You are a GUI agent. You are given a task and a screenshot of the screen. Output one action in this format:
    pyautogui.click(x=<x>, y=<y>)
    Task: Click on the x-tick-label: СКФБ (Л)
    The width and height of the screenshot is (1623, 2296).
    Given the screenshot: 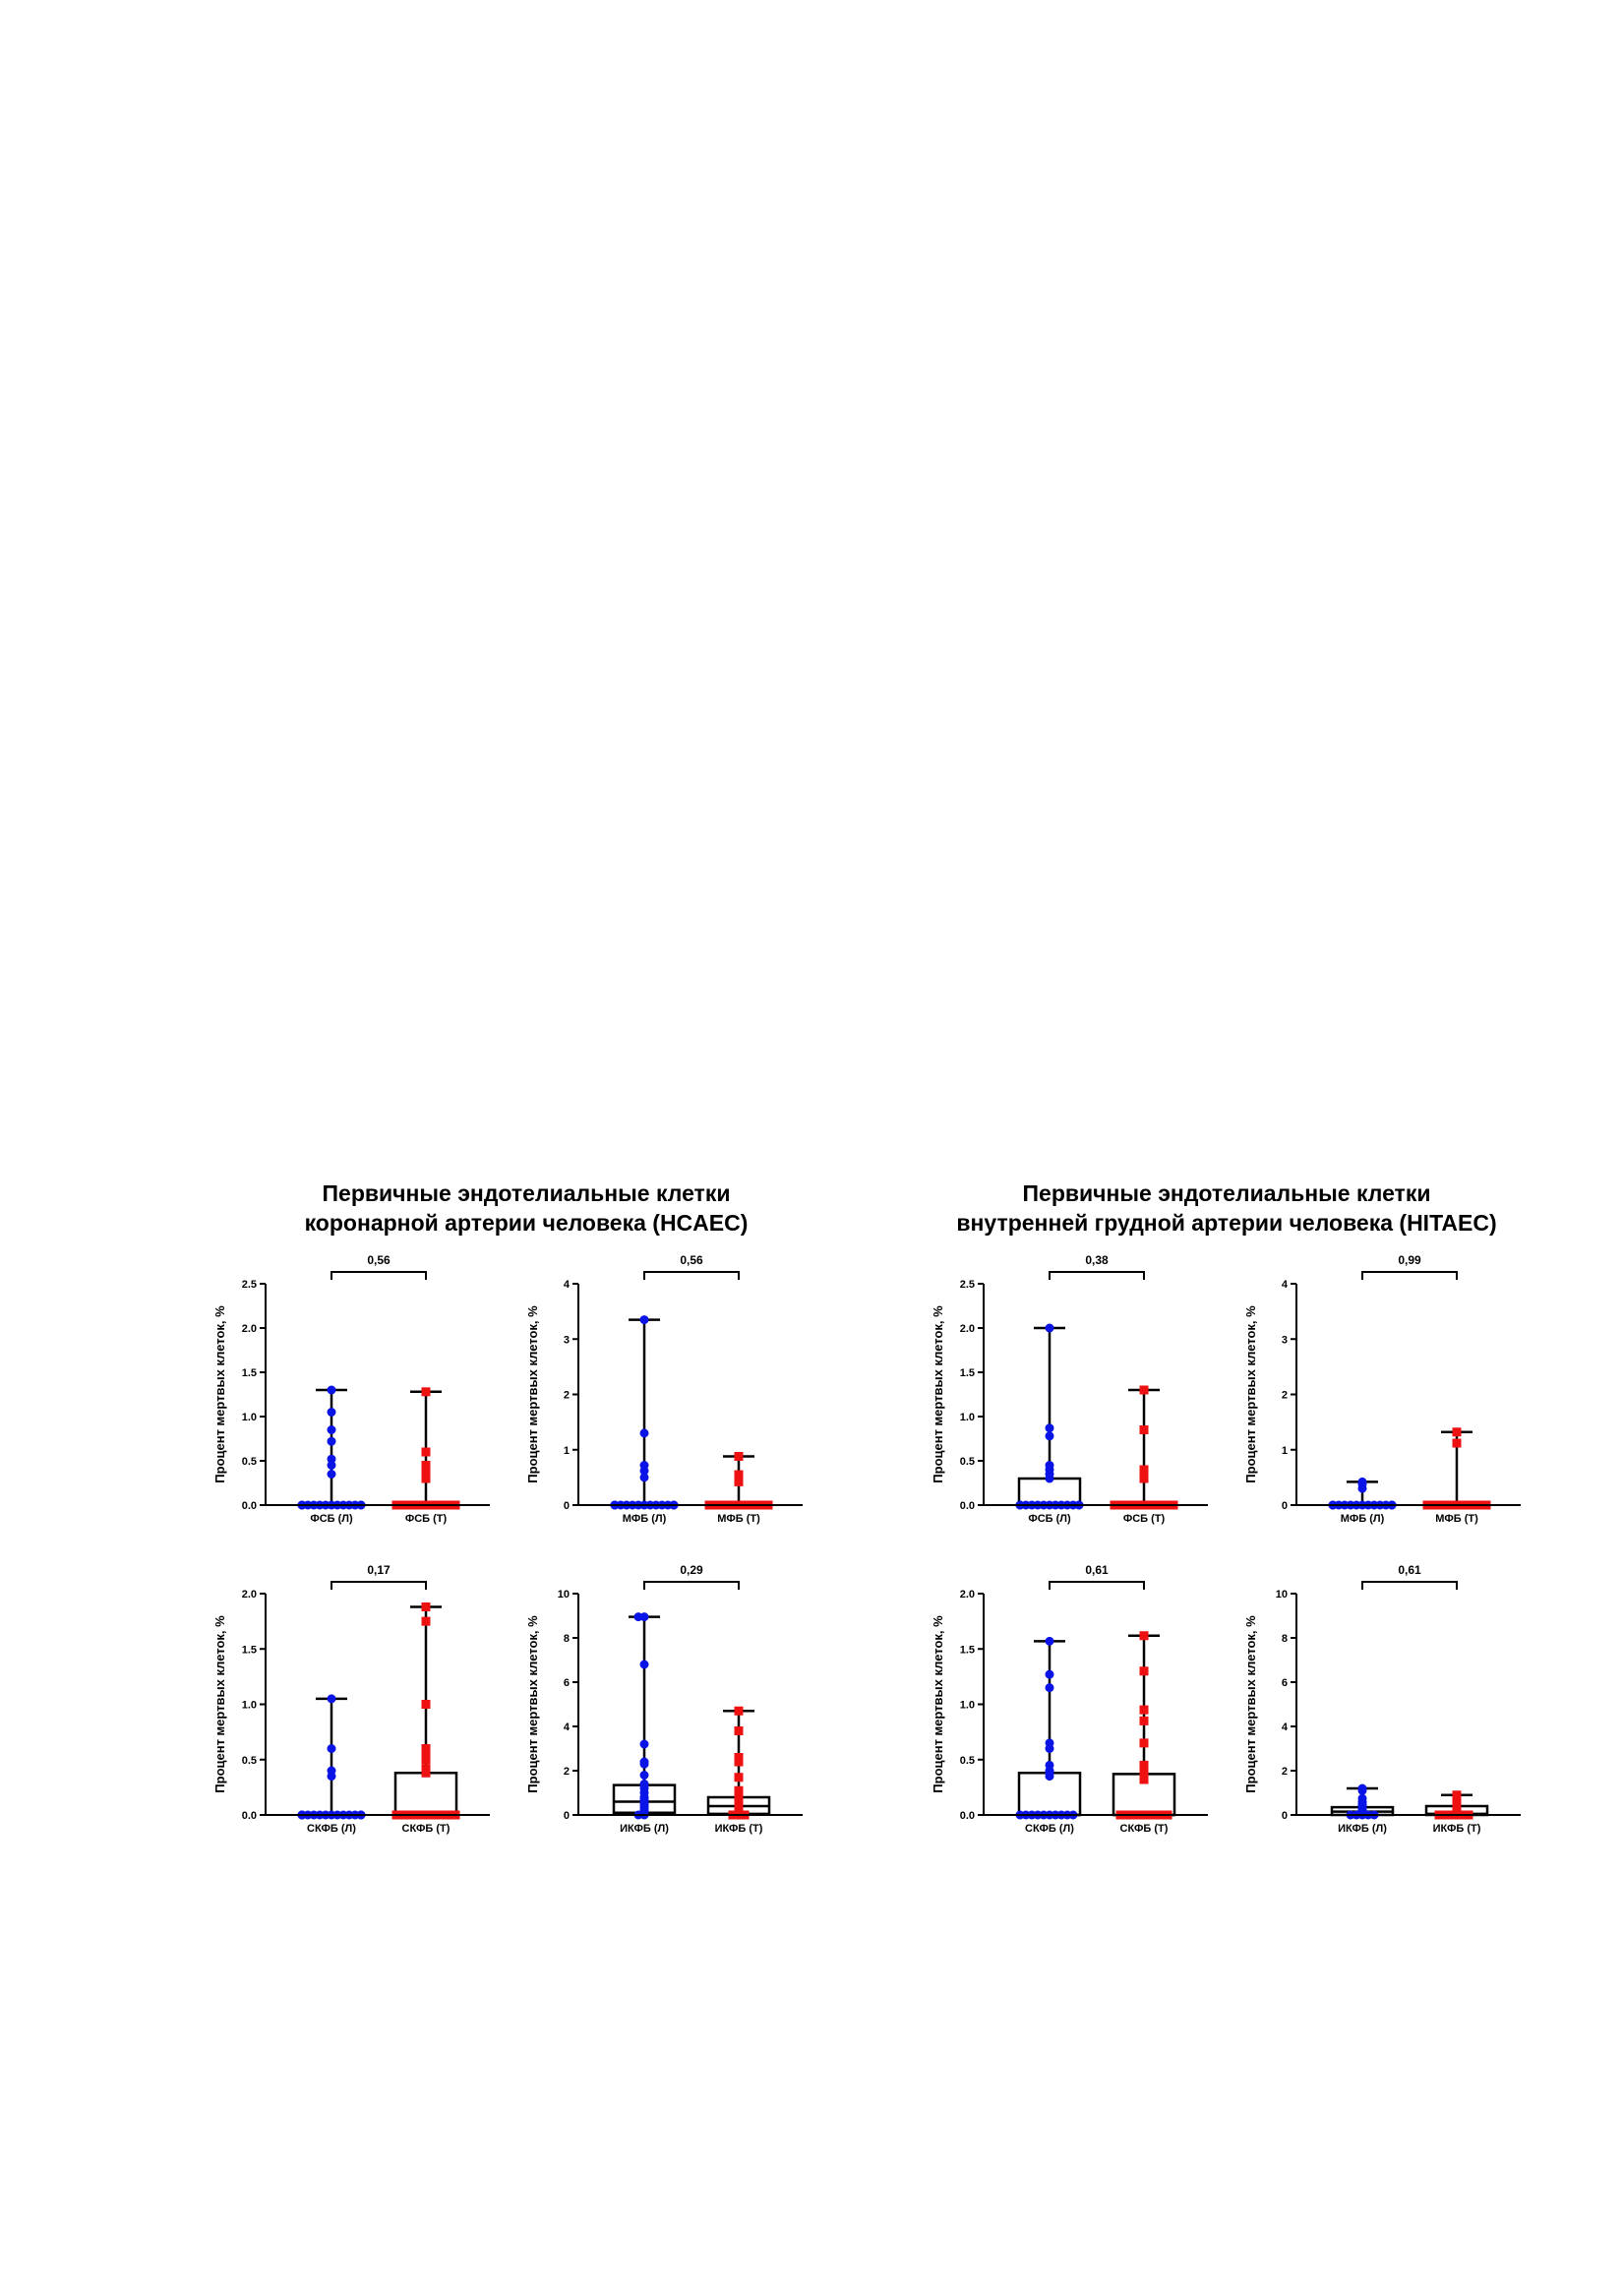 What is the action you would take?
    pyautogui.click(x=331, y=1829)
    